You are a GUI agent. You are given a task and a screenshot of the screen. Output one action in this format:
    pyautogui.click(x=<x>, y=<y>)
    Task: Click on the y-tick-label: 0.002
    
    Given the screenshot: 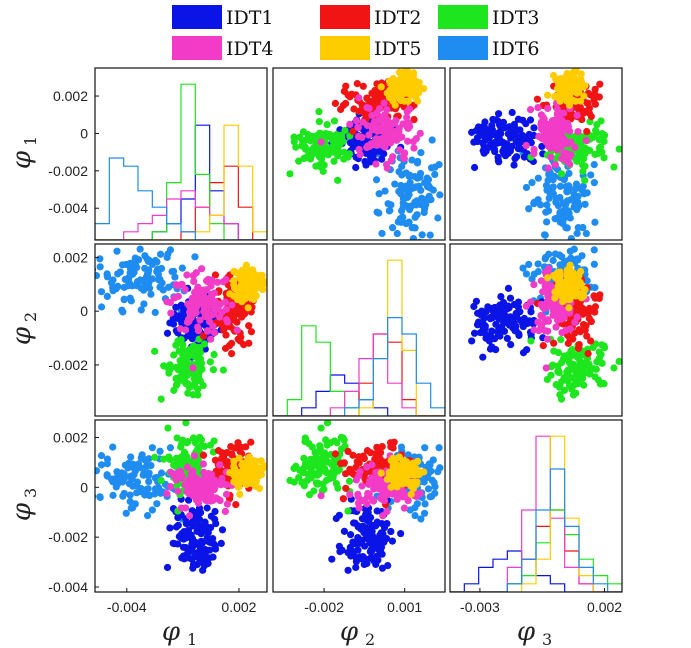 What is the action you would take?
    pyautogui.click(x=70, y=96)
    